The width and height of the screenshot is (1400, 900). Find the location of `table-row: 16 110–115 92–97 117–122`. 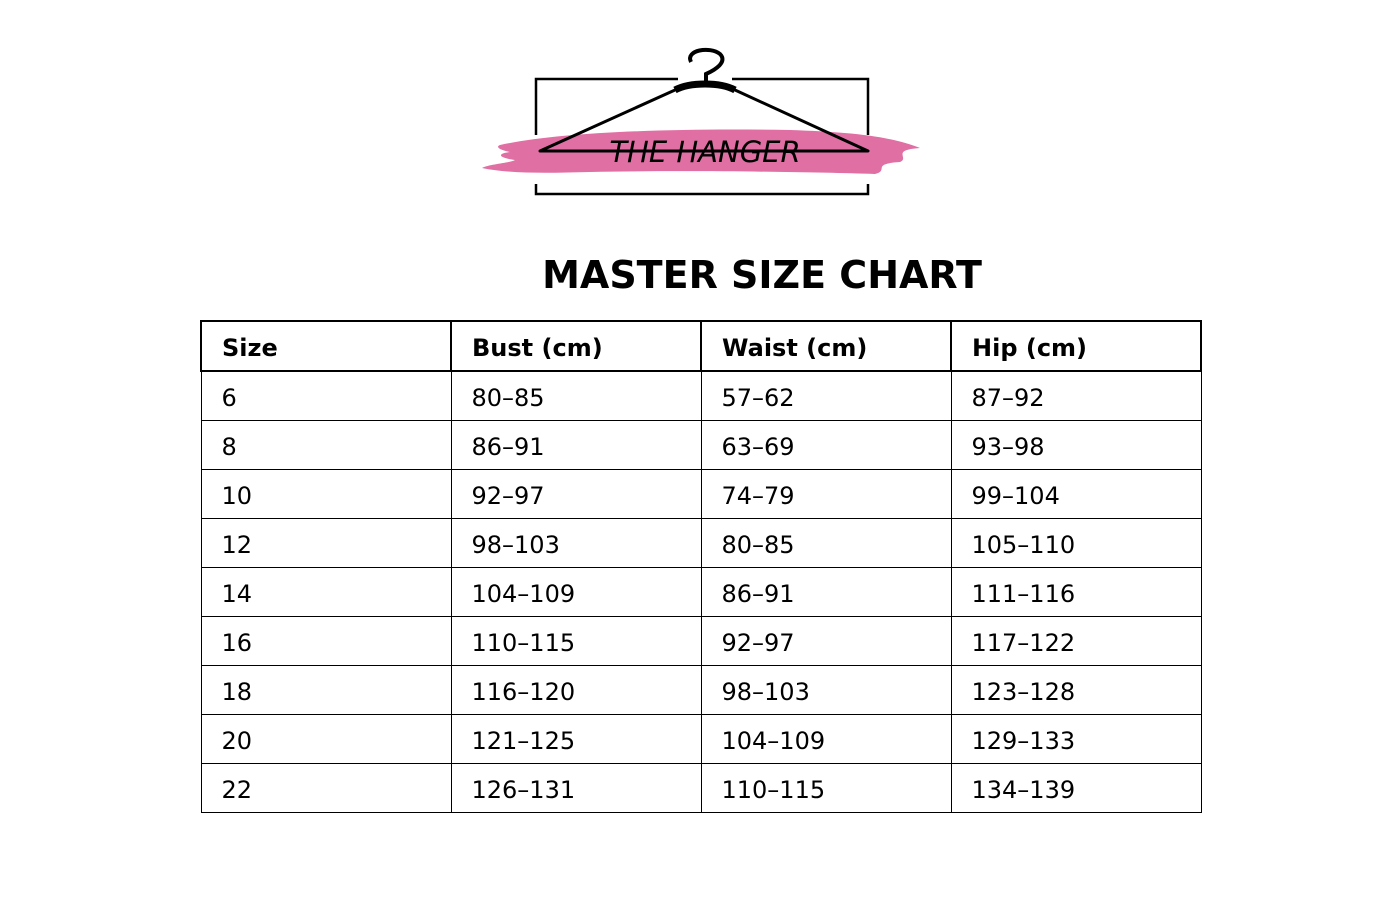

table-row: 16 110–115 92–97 117–122 is located at coordinates (701, 640).